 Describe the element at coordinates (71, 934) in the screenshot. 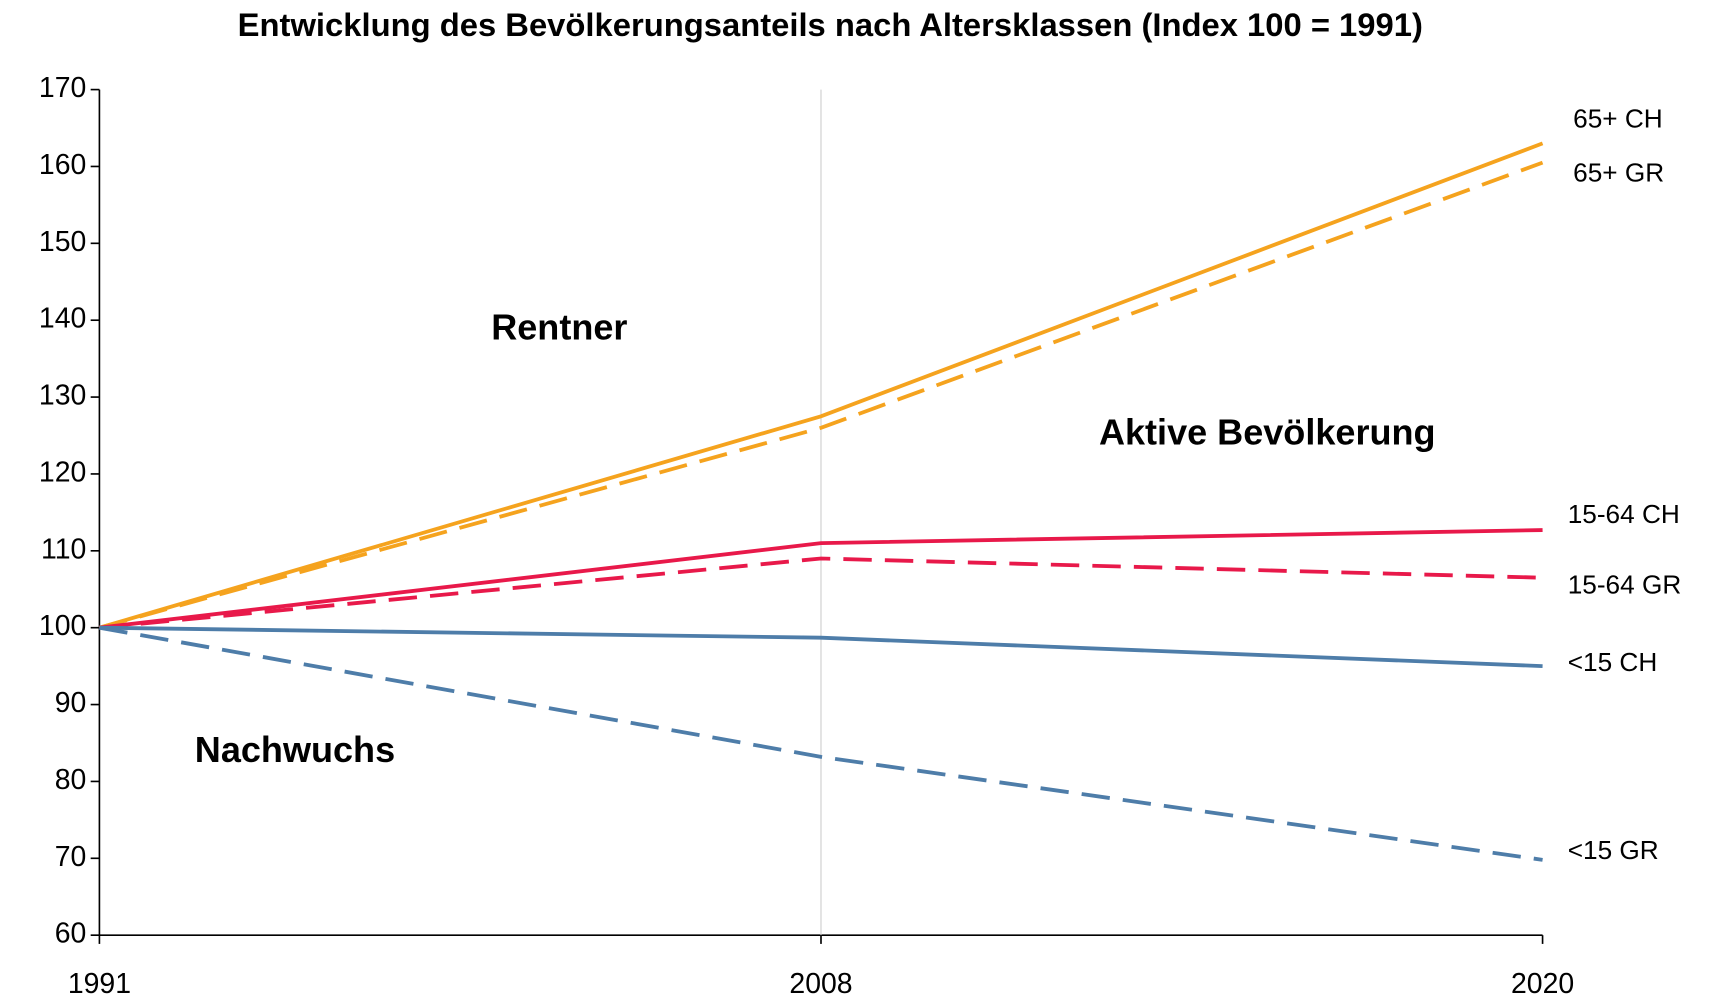

I see `y-tick-label: 60` at that location.